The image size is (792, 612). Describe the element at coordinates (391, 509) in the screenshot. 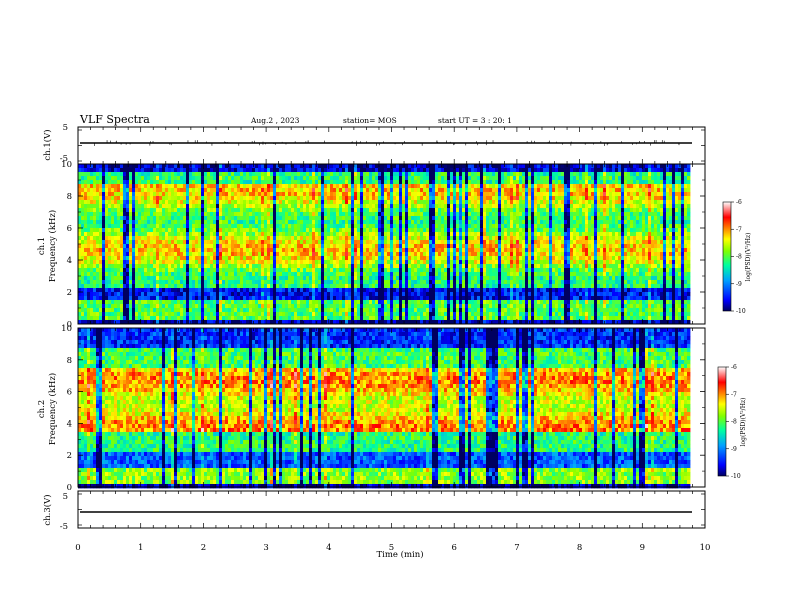

I see `ch3-voltage-frame` at that location.